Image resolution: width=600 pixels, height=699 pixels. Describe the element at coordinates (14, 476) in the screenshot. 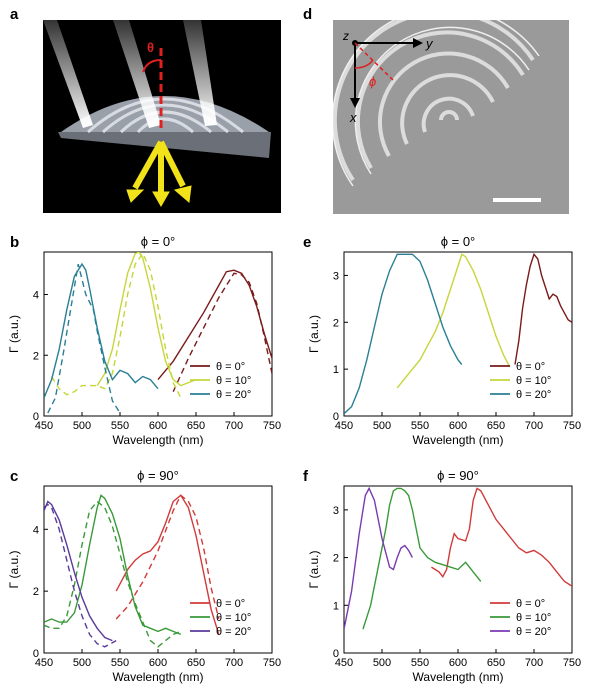

I see `panel-letter-c: c` at that location.